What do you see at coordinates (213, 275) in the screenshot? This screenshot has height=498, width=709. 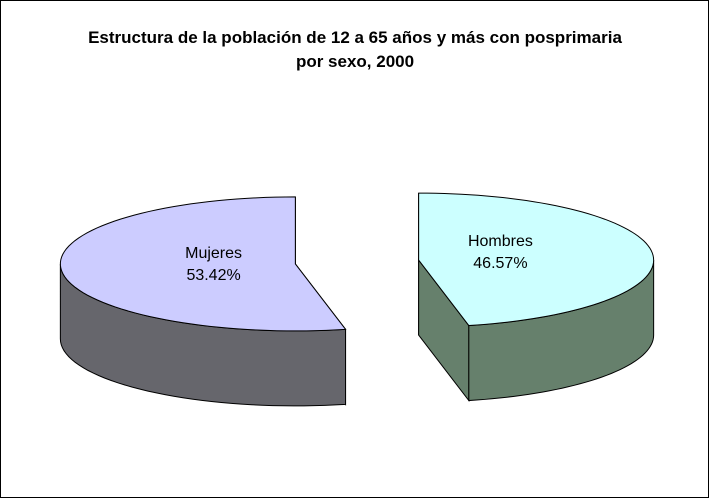 I see `slice-value-label: 53.42%` at bounding box center [213, 275].